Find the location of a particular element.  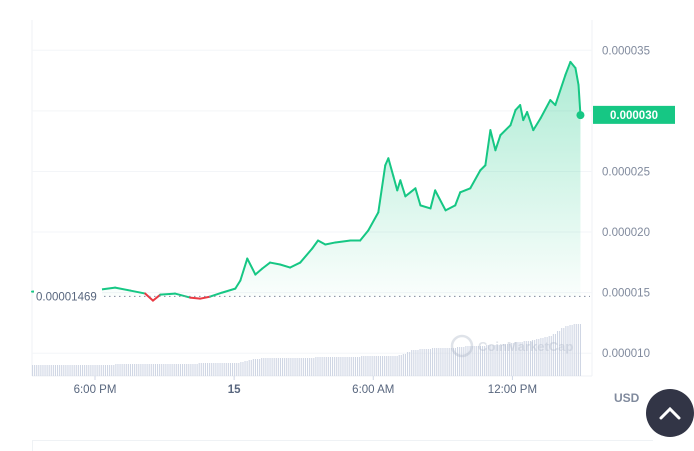

y-tick-label: 0.000025 is located at coordinates (626, 172).